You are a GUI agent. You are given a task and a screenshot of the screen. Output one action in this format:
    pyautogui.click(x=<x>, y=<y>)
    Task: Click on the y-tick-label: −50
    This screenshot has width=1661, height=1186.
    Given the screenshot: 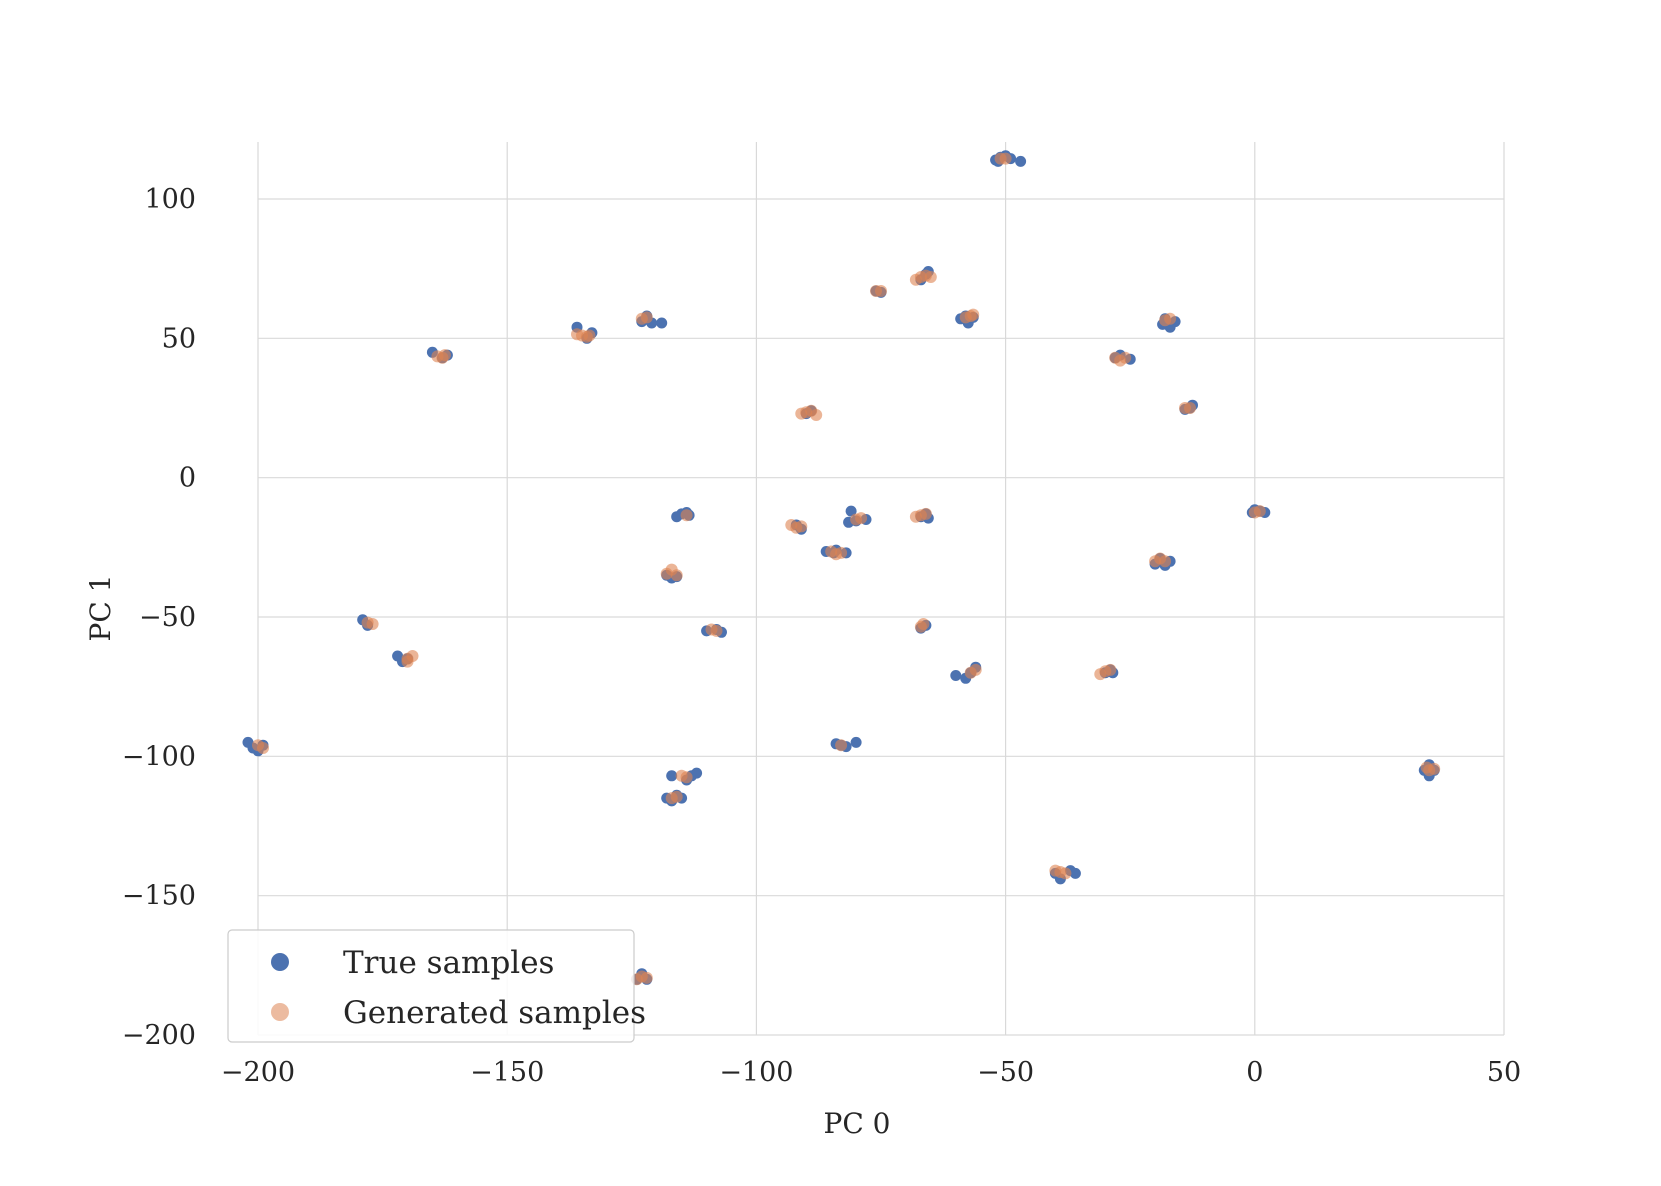 What is the action you would take?
    pyautogui.click(x=167, y=617)
    